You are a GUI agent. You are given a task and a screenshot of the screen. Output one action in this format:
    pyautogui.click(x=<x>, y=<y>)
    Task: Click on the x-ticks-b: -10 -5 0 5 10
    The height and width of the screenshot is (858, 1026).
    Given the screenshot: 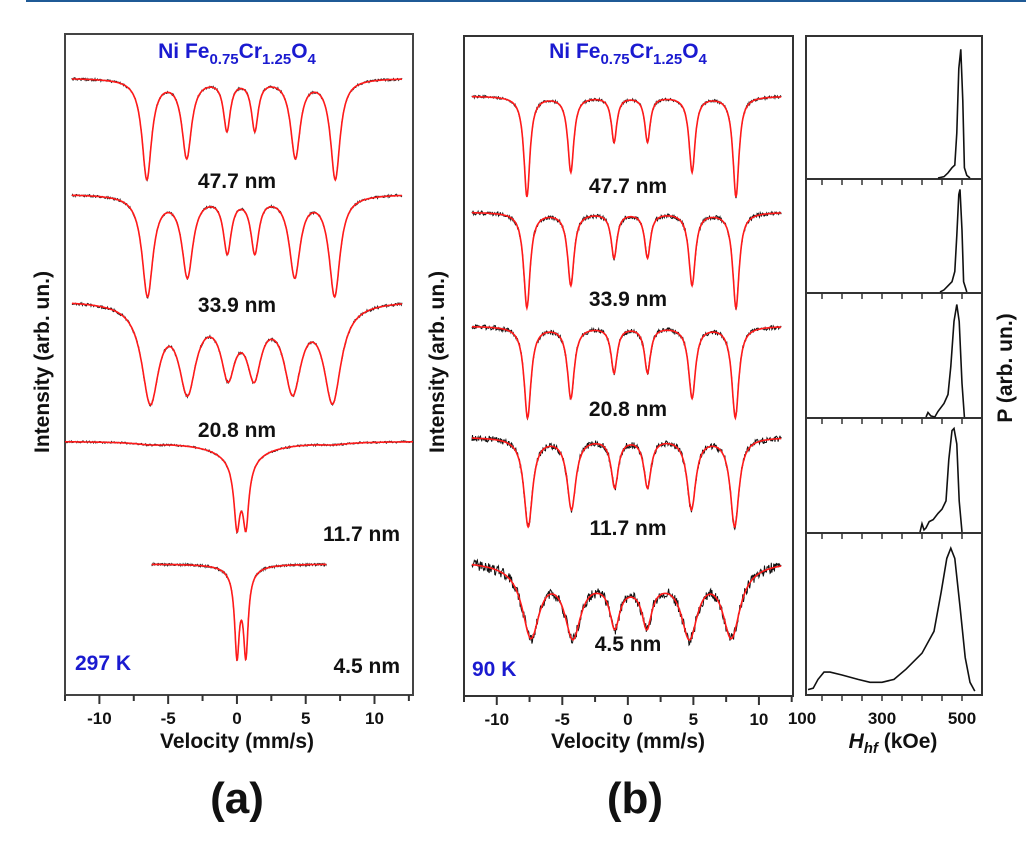 What is the action you would take?
    pyautogui.click(x=628, y=712)
    